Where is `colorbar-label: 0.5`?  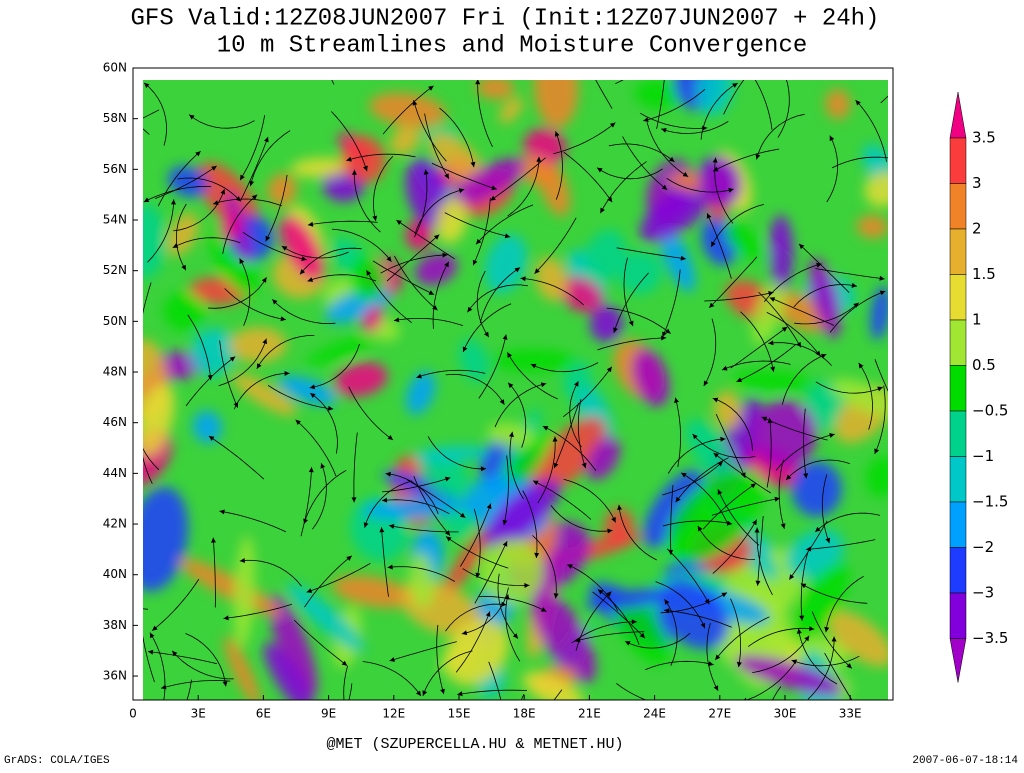
colorbar-label: 0.5 is located at coordinates (984, 365).